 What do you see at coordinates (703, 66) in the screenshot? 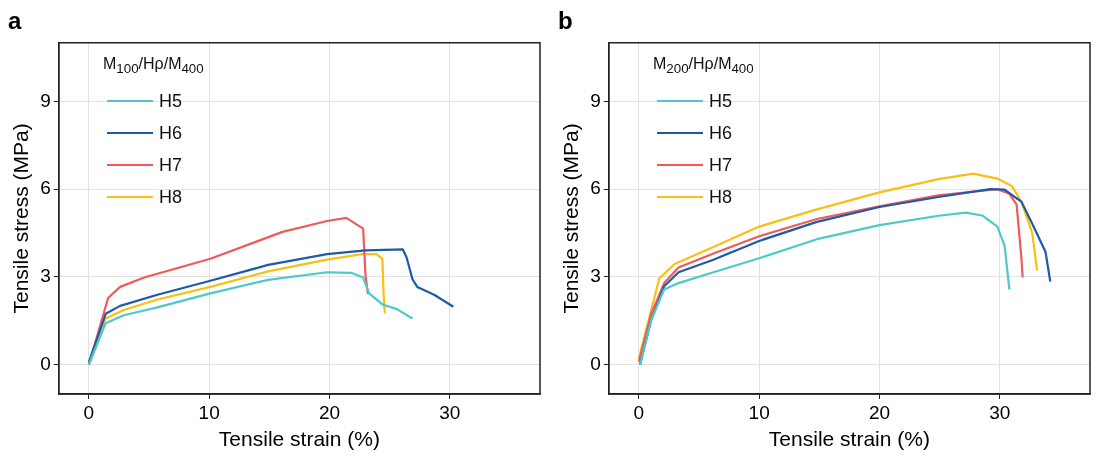
I see `legend-title: M$_{200}$/Hρ/M$_{400}$` at bounding box center [703, 66].